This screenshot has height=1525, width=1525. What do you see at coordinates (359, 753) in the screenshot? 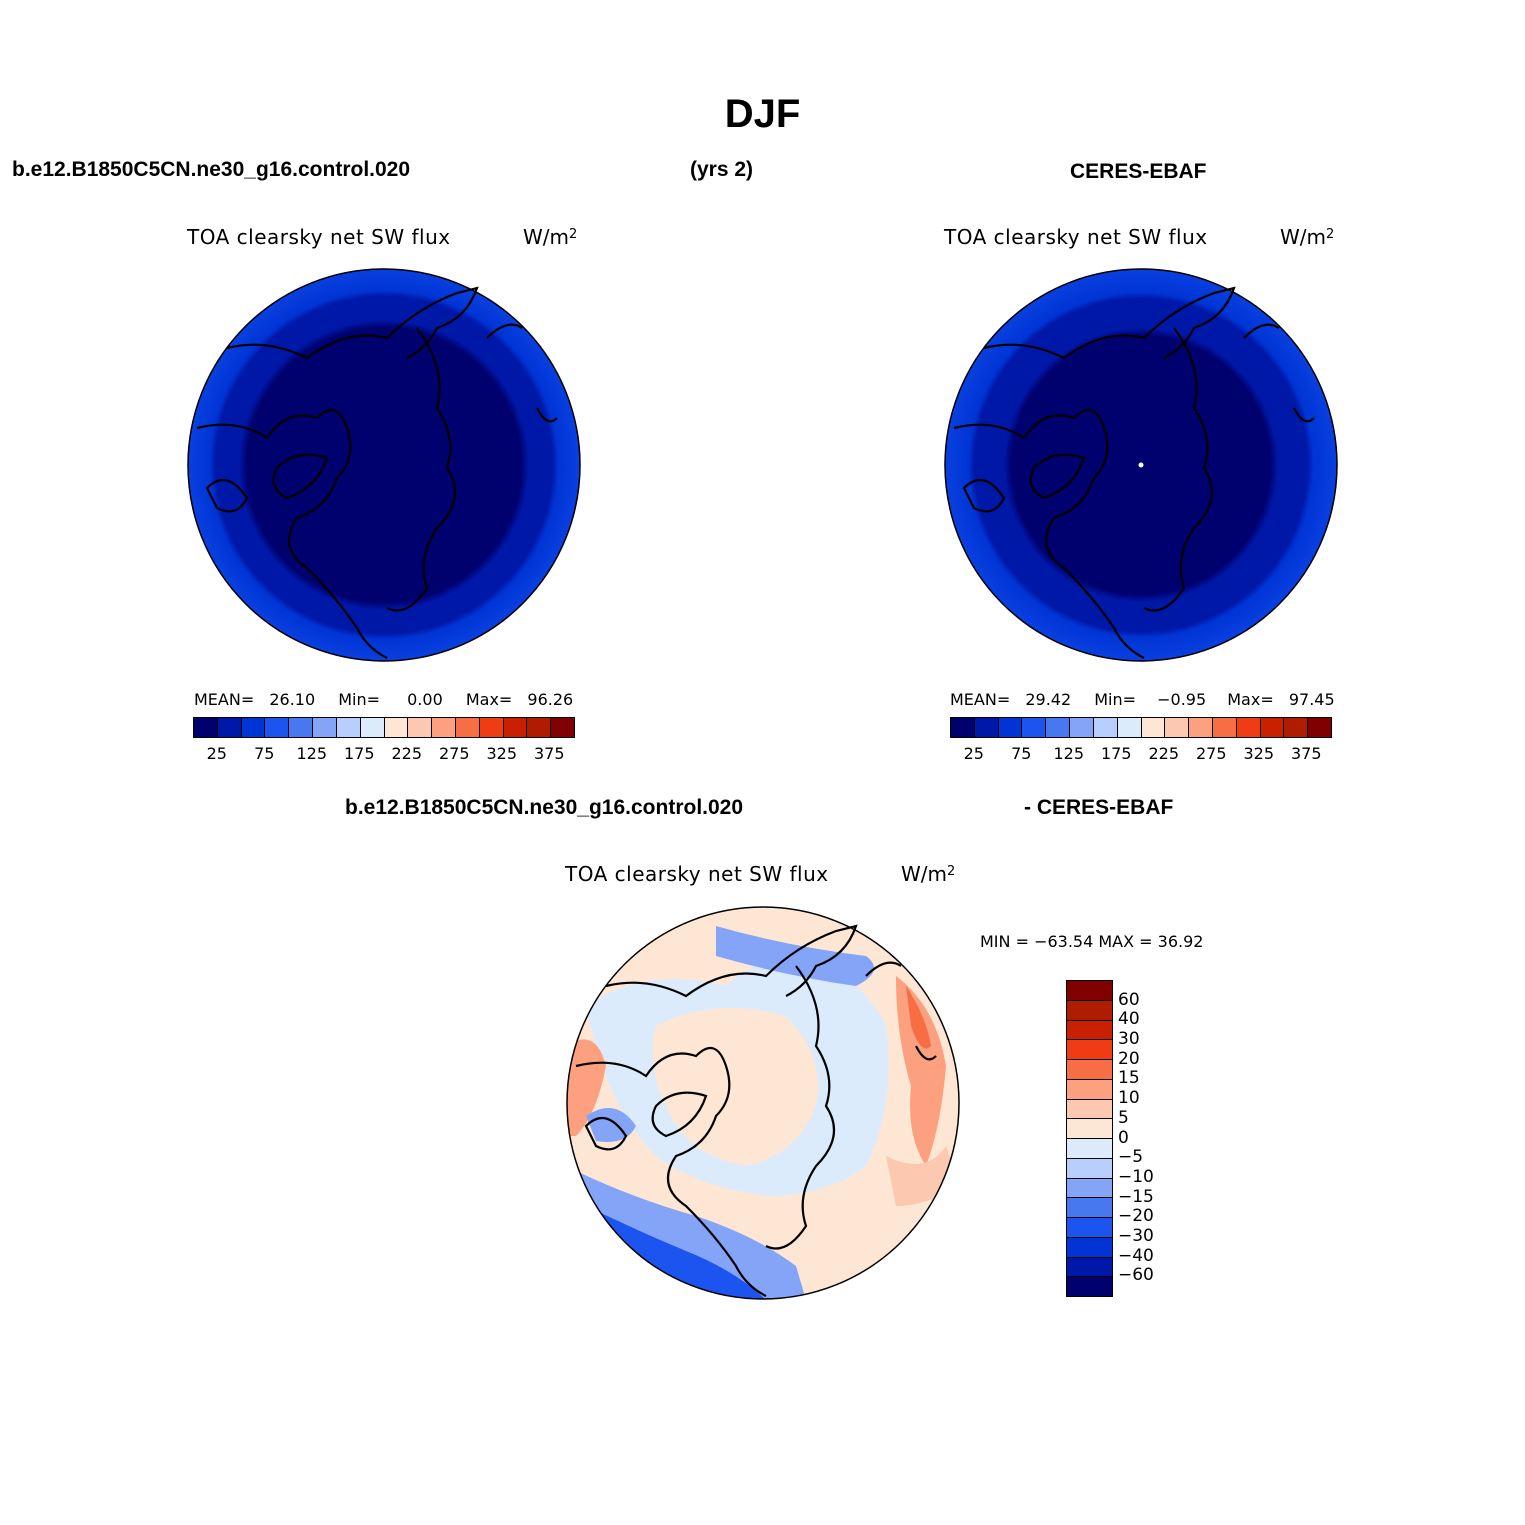
I see `panel1-colorbar-tick-label: 175` at bounding box center [359, 753].